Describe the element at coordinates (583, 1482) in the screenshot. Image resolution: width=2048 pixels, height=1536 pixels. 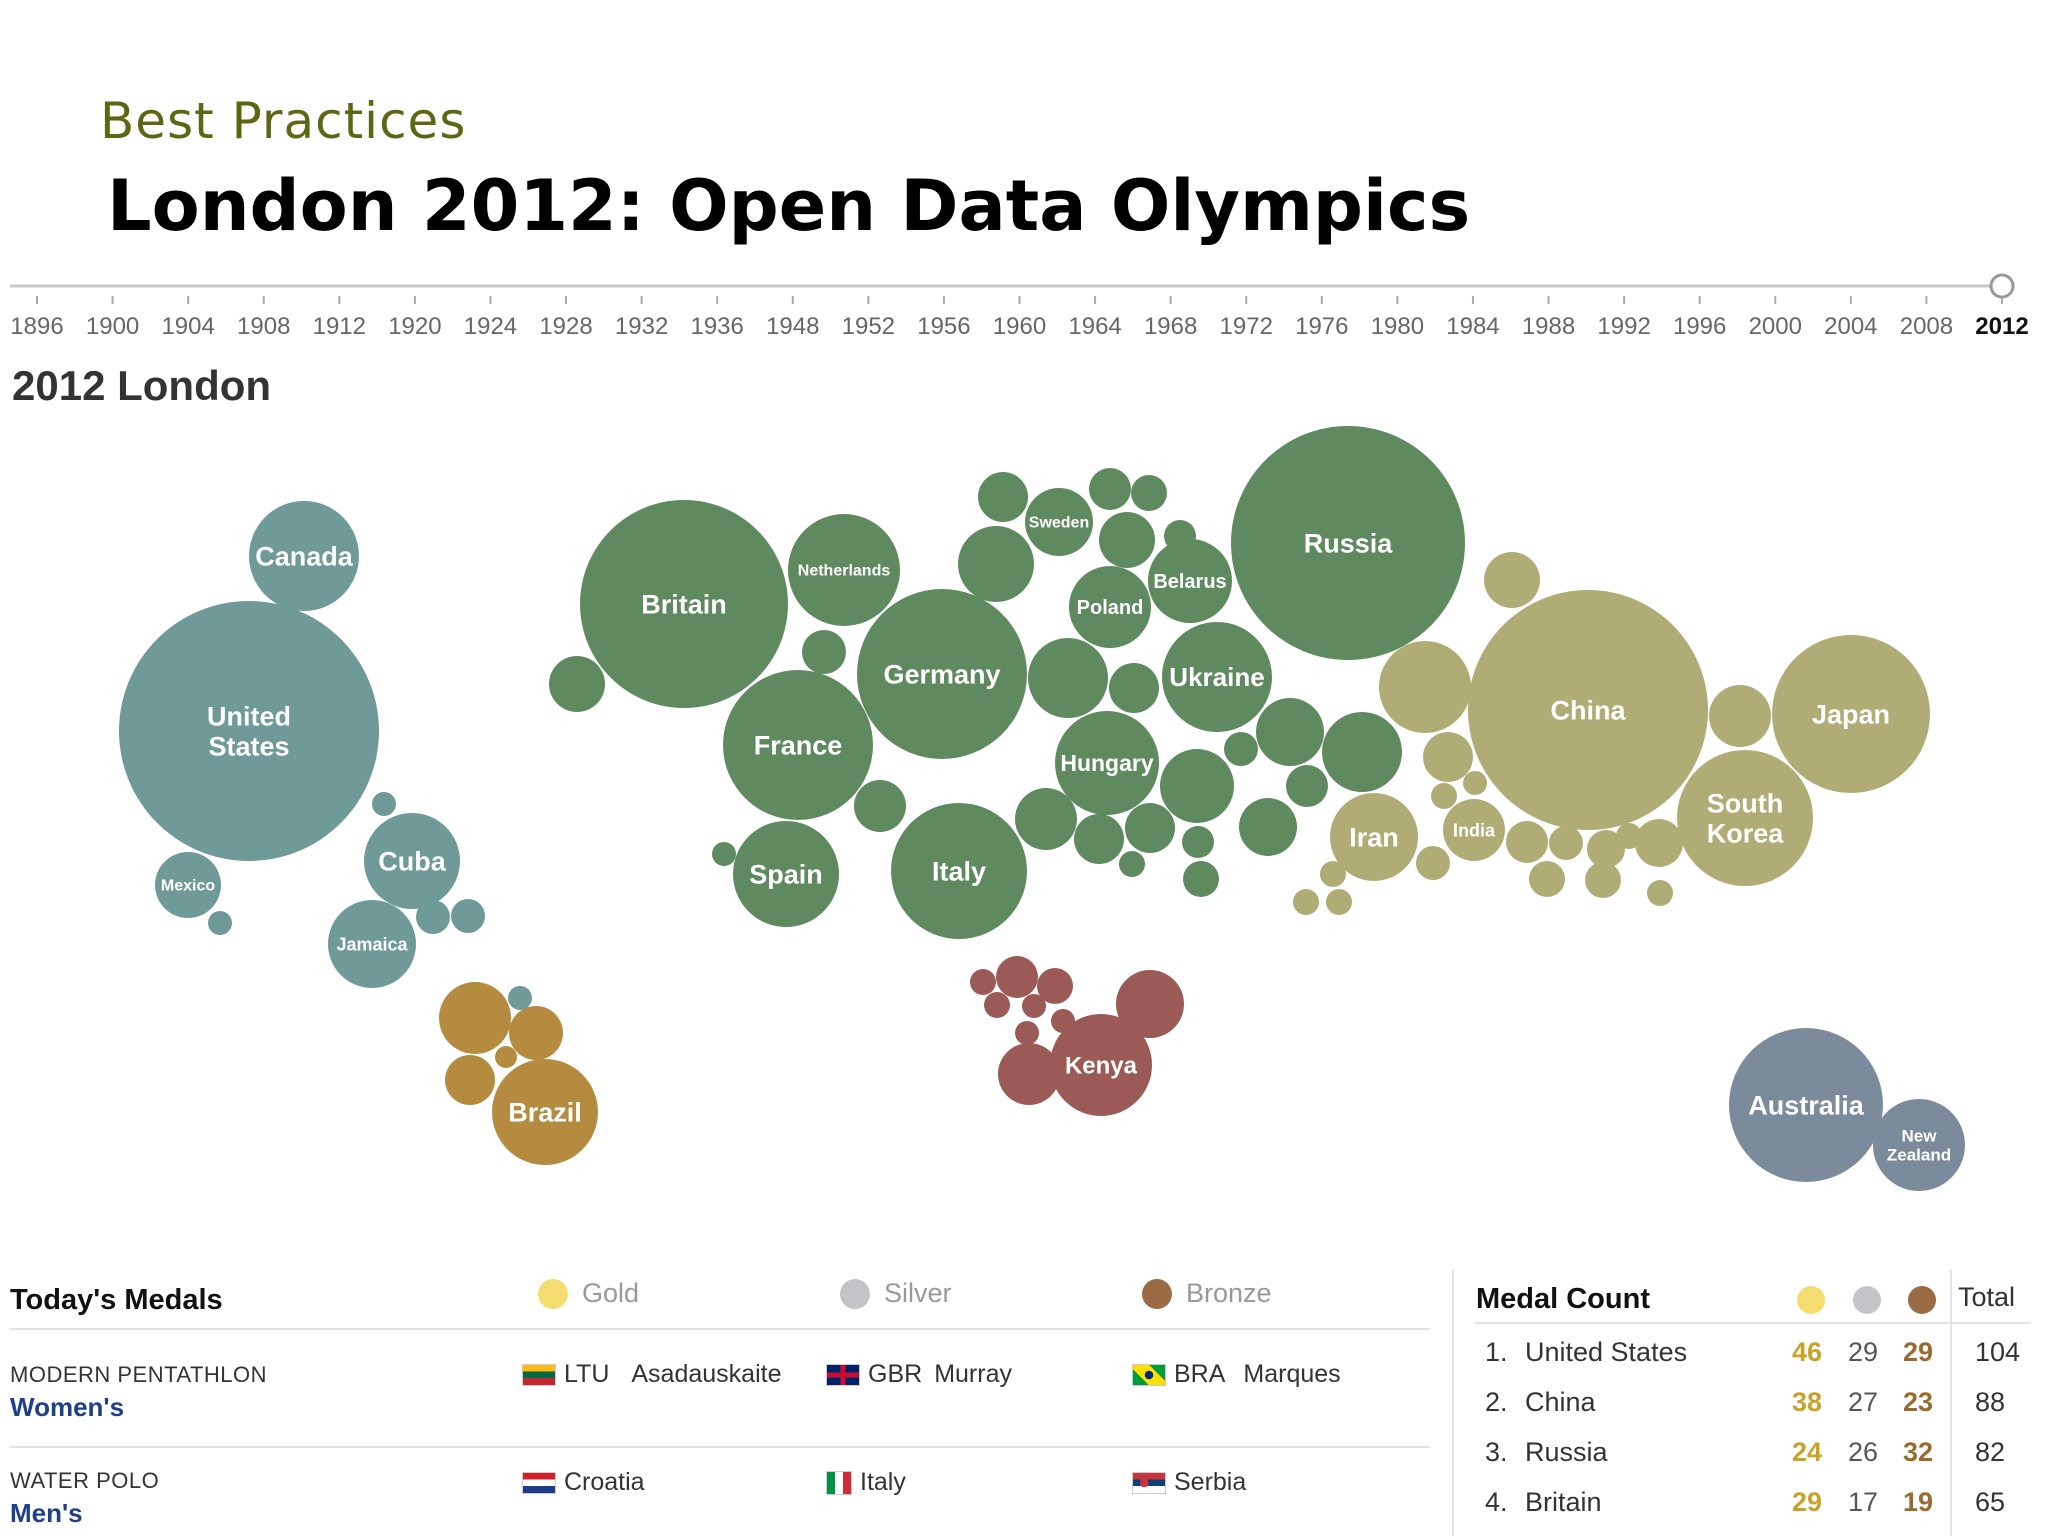
I see `medalist-gold: Croatia` at that location.